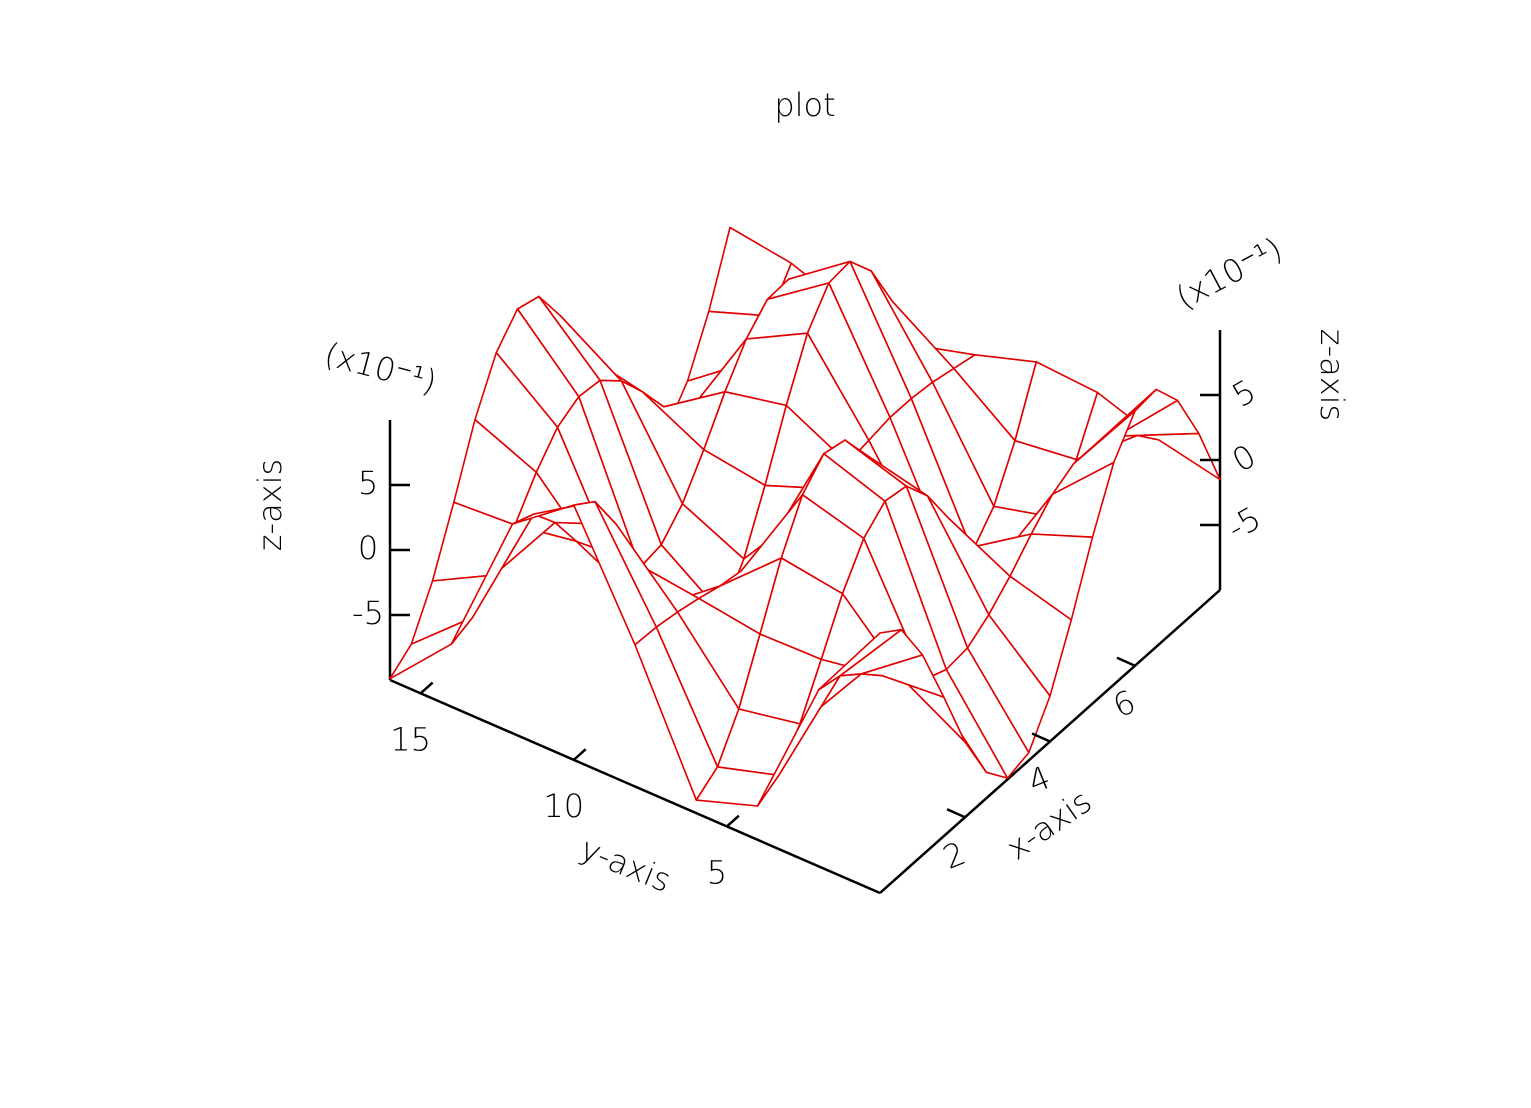 The width and height of the screenshot is (1531, 1108). Describe the element at coordinates (410, 739) in the screenshot. I see `y-tick-label: 15` at that location.